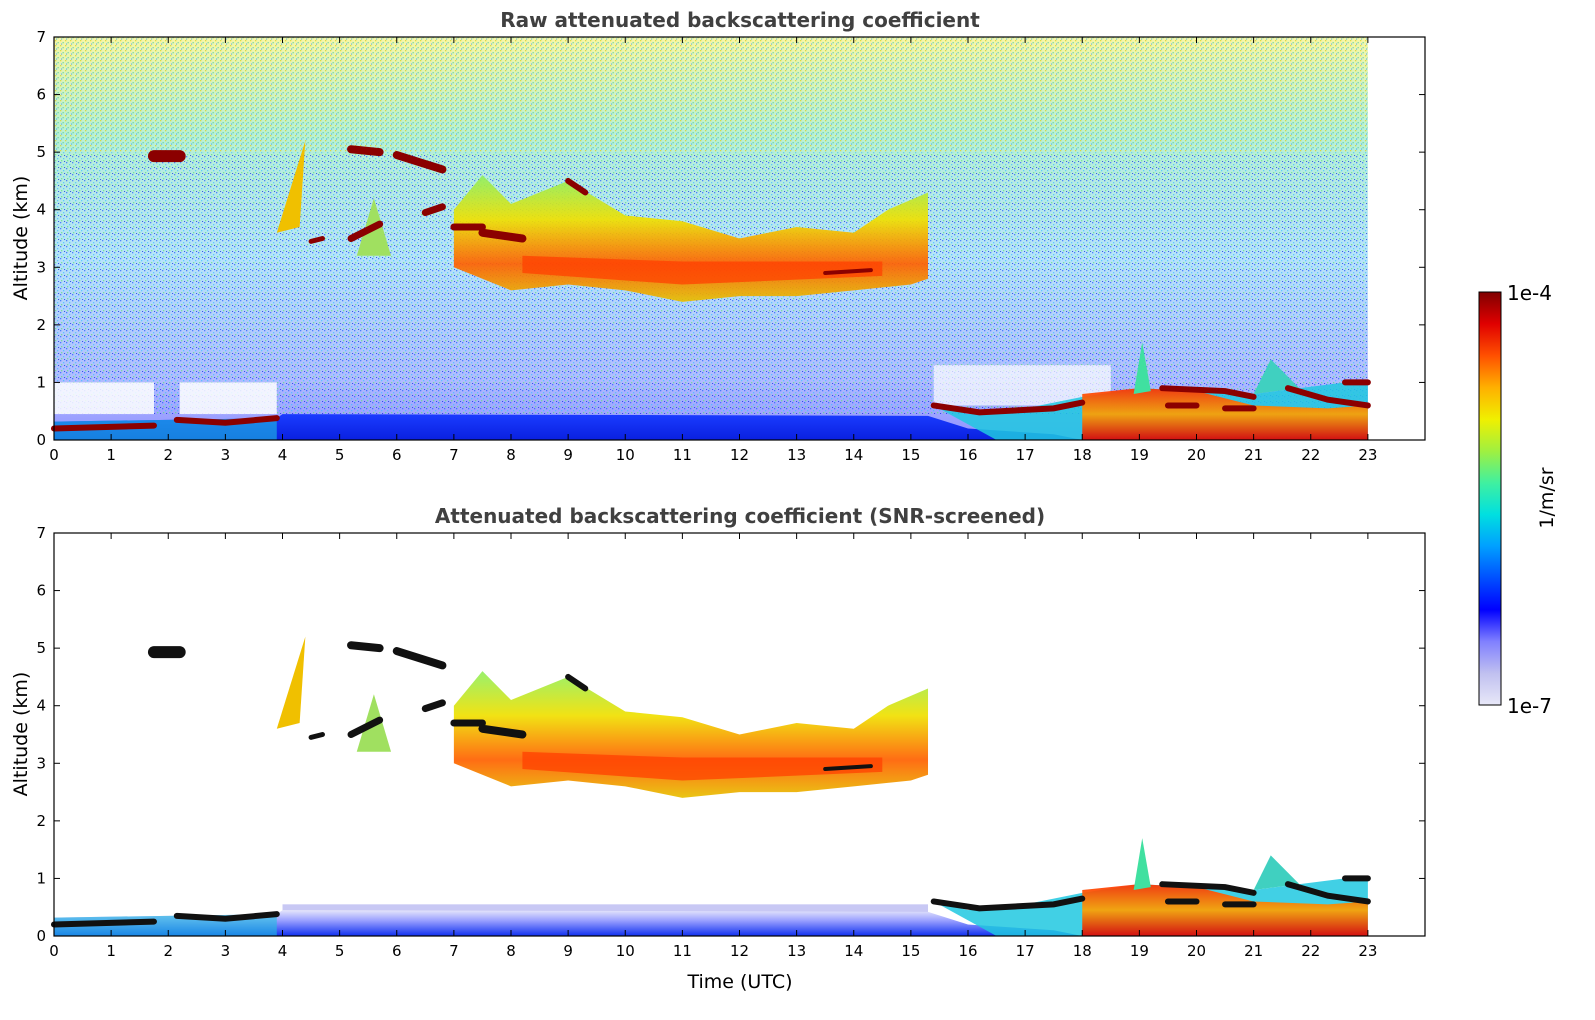 Image resolution: width=1595 pixels, height=1020 pixels. What do you see at coordinates (228, 398) in the screenshot?
I see `clear-gap` at bounding box center [228, 398].